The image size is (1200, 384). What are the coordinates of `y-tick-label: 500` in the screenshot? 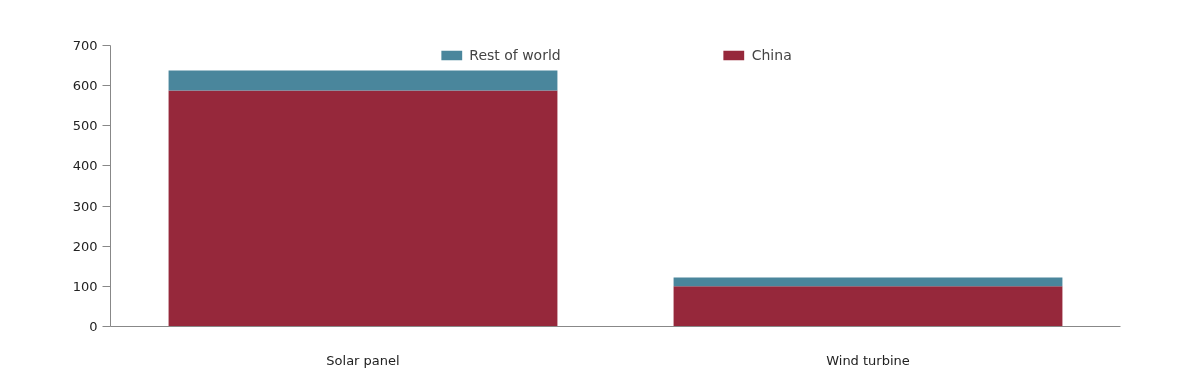 It's located at (85, 126).